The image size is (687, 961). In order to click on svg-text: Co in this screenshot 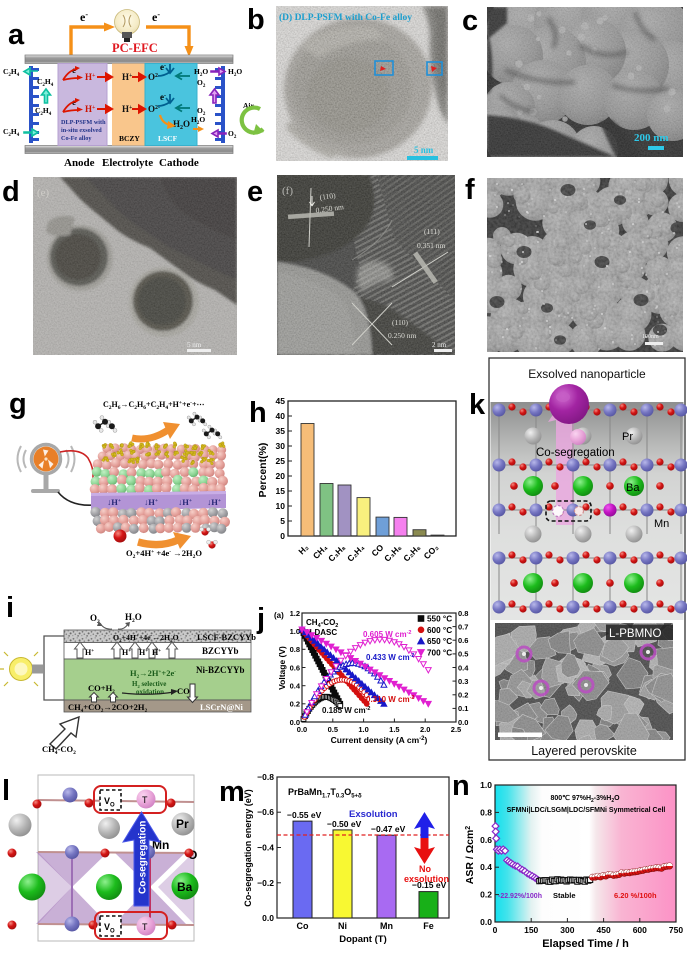, I will do `click(303, 926)`.